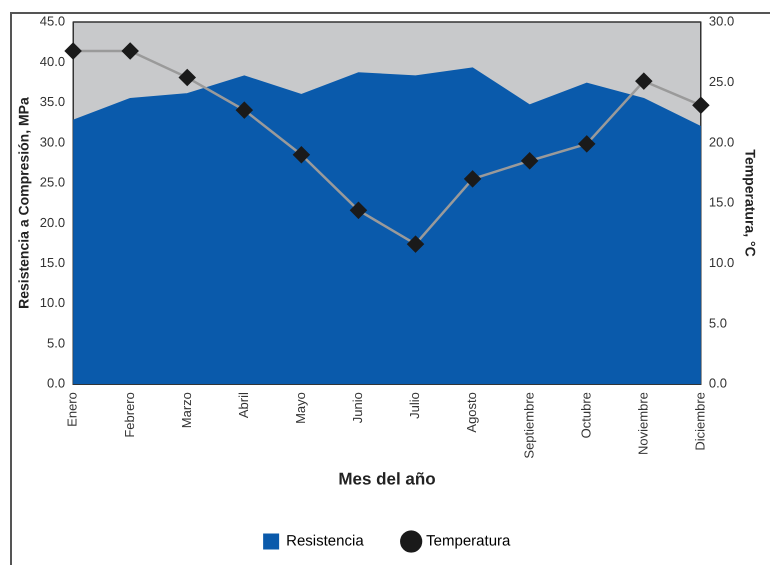 The height and width of the screenshot is (565, 770). What do you see at coordinates (23, 203) in the screenshot?
I see `y-axis-title: Resistencia a Compresión, MPa` at bounding box center [23, 203].